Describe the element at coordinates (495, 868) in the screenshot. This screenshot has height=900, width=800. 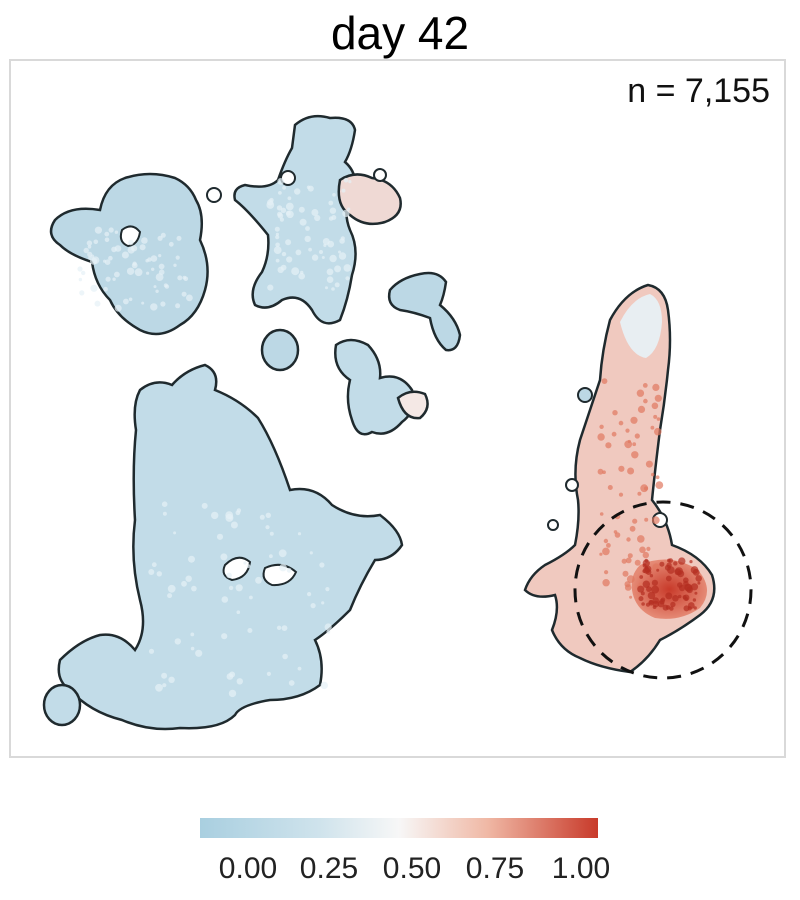
I see `colorbar-tick: 0.75` at that location.